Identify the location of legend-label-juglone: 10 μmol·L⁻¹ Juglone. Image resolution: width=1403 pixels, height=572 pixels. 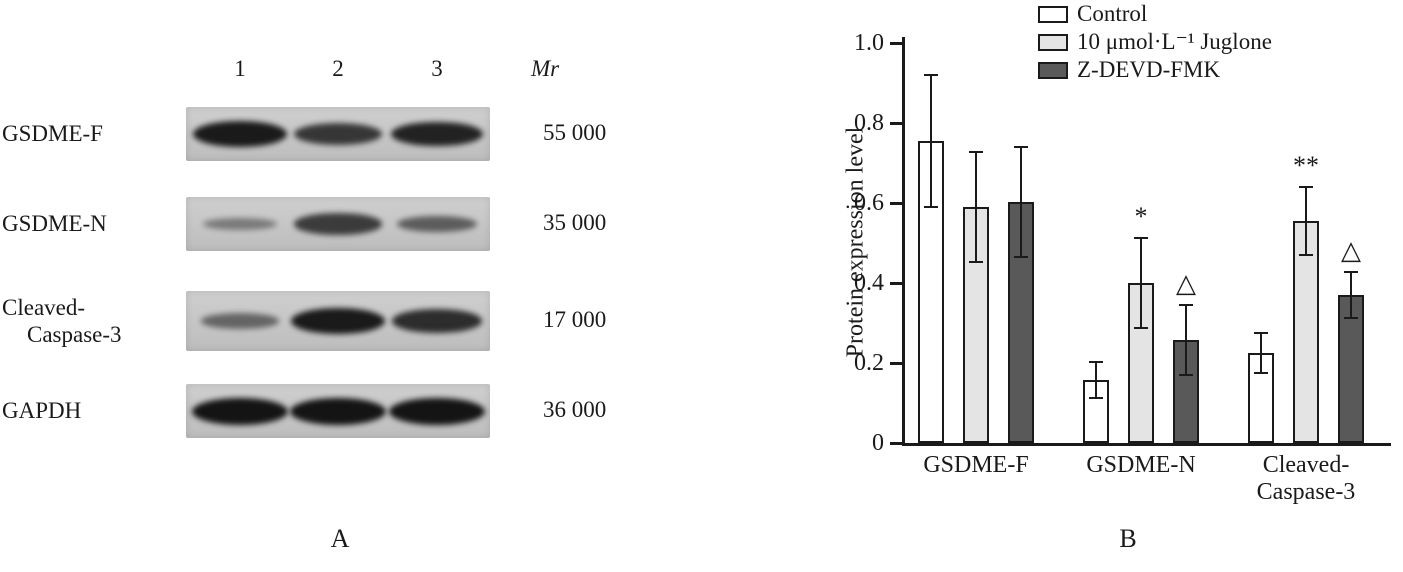
(1174, 41).